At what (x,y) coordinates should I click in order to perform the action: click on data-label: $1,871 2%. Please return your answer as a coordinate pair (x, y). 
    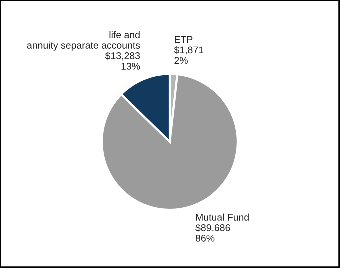
    Looking at the image, I should click on (189, 55).